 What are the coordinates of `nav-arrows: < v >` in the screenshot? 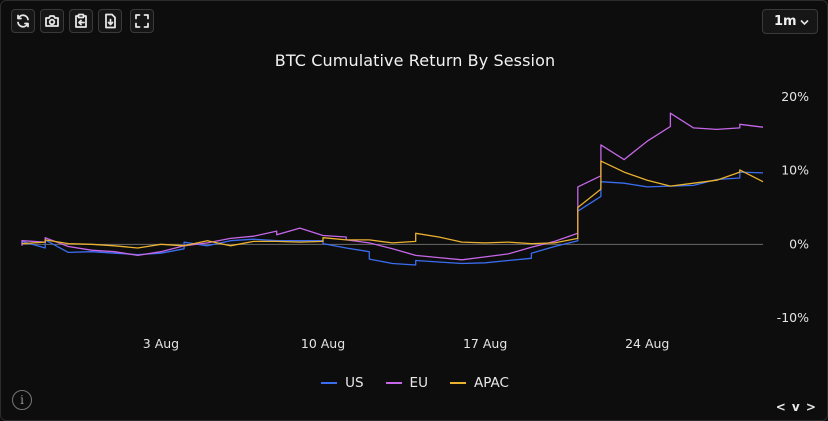 It's located at (796, 407).